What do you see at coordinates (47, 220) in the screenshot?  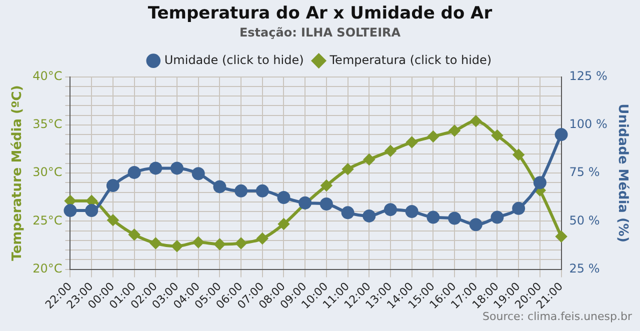 I see `y-tick-label: 25°C` at bounding box center [47, 220].